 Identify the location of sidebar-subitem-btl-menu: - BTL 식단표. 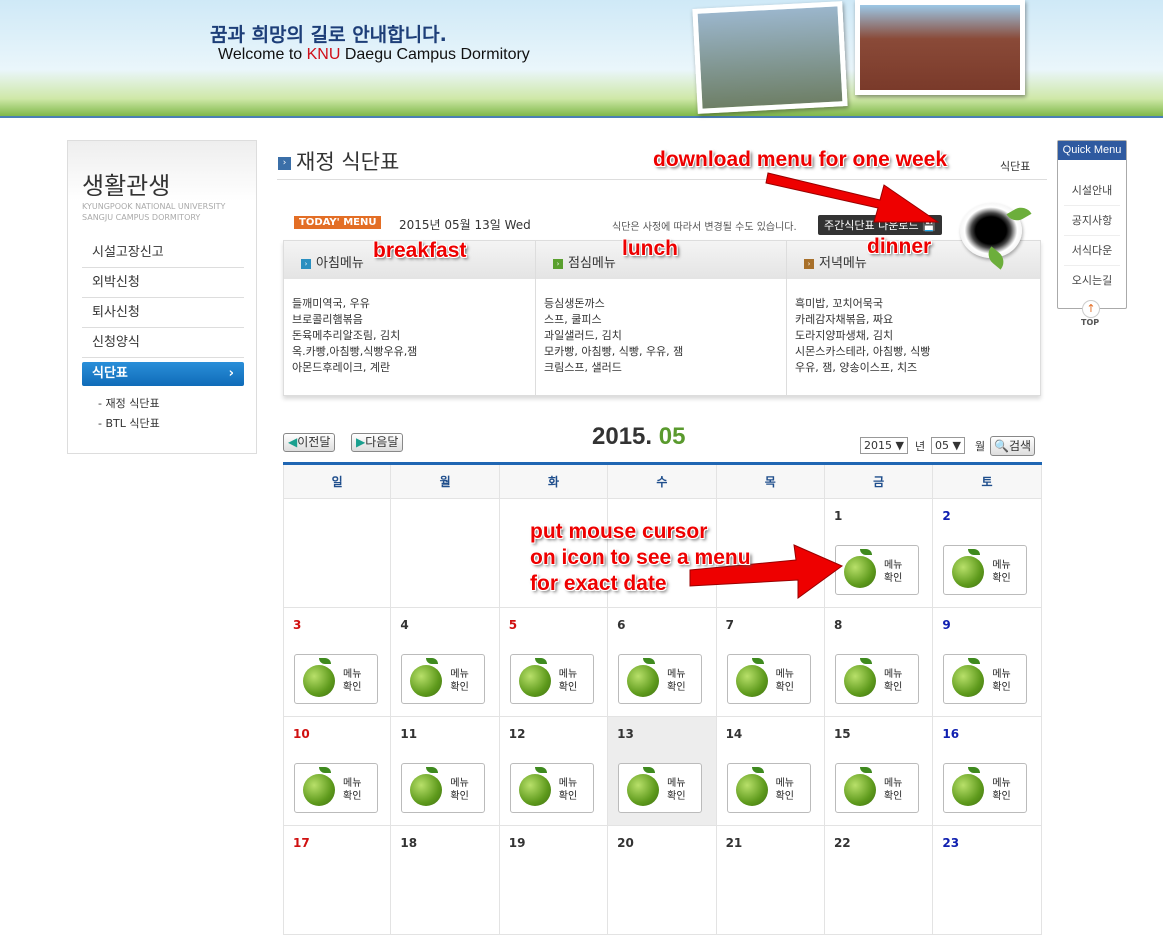
(129, 423).